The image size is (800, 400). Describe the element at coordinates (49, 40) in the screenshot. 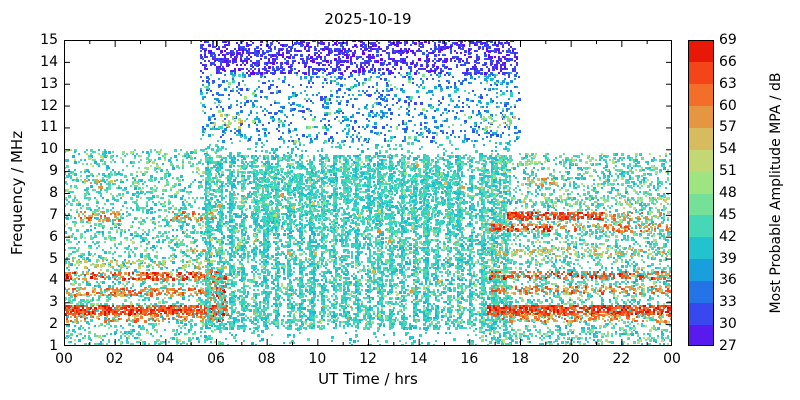

I see `y-tick-label: 15` at that location.